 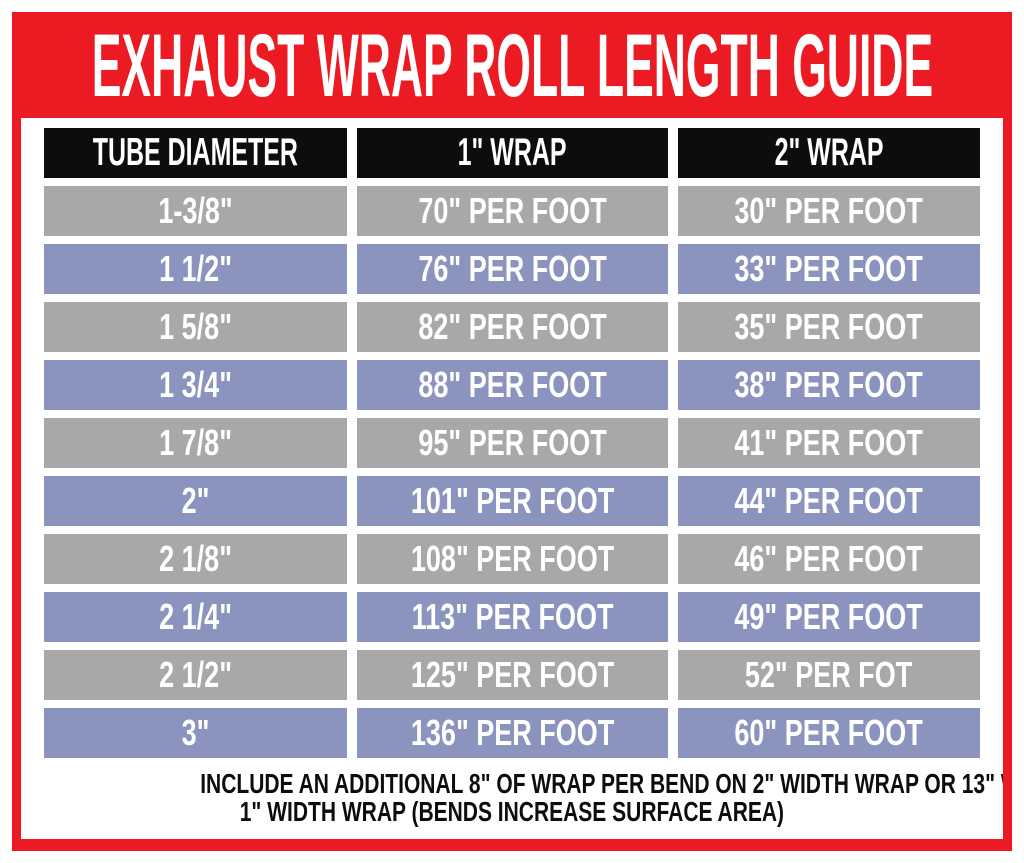 I want to click on table-cell: 82" PER FOOT, so click(x=512, y=327).